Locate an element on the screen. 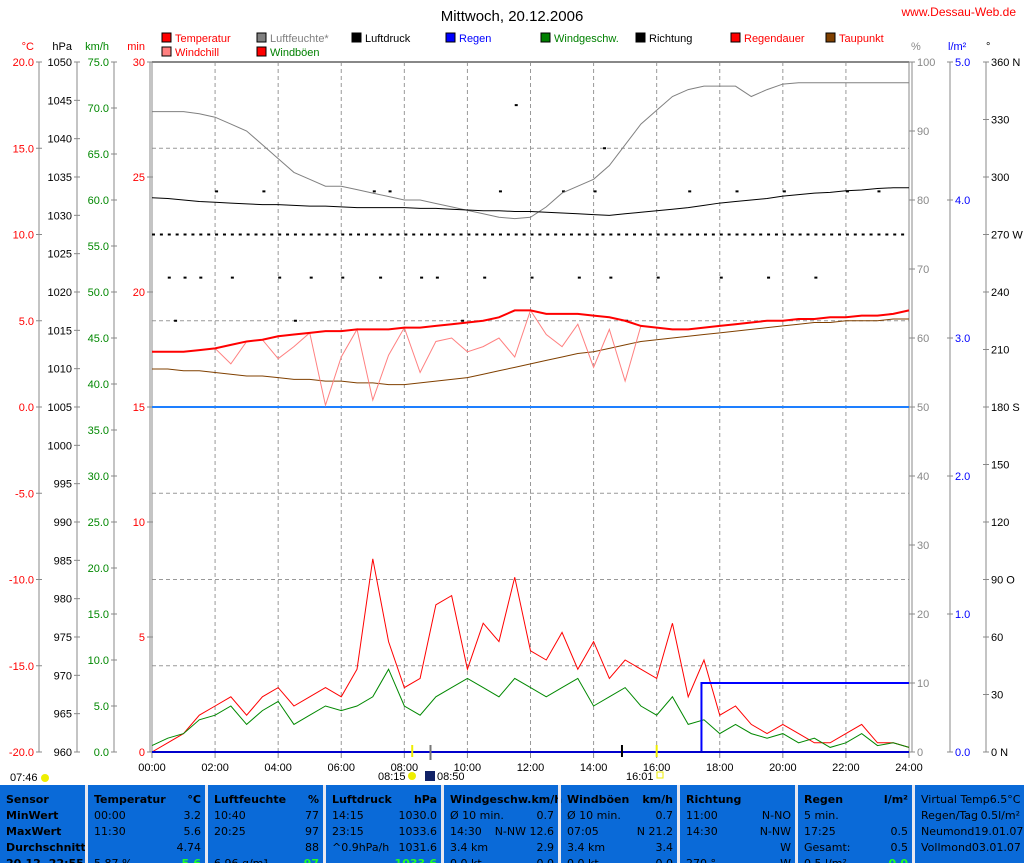 This screenshot has height=863, width=1024. axis-tick-min: 10 is located at coordinates (139, 523).